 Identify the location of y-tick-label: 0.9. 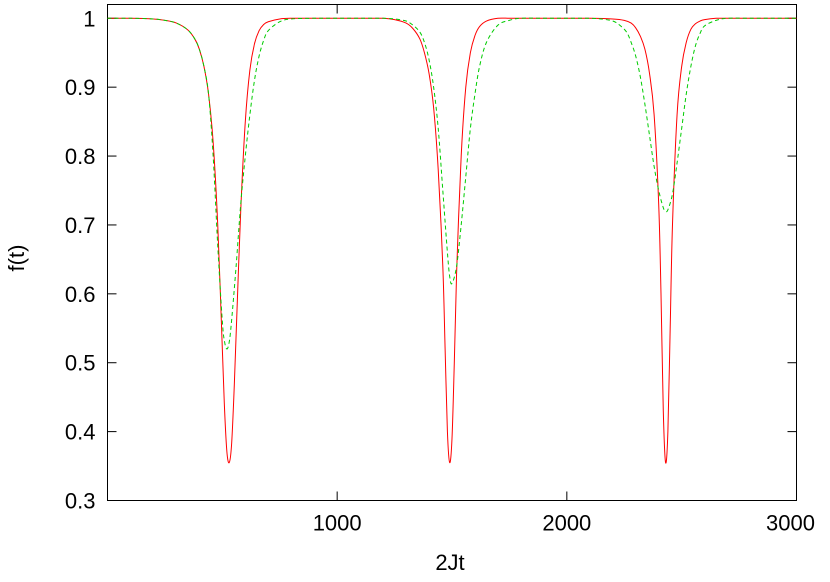
(80, 87).